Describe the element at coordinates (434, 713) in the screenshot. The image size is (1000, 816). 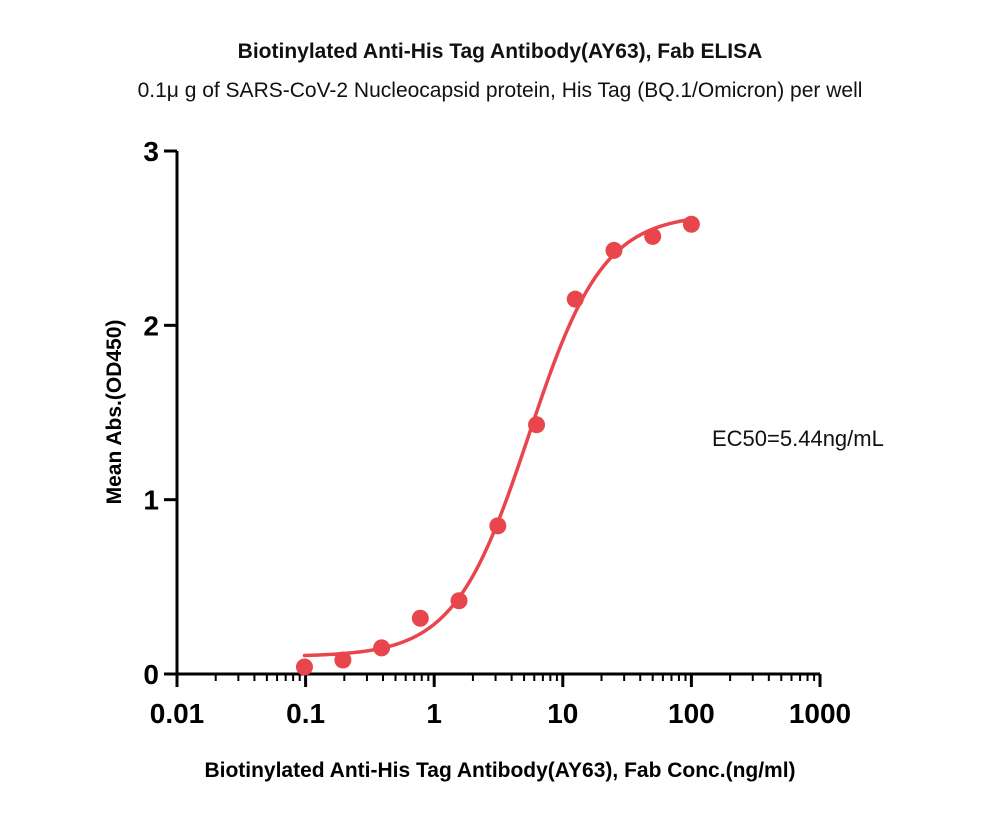
I see `x-tick-label: 1` at that location.